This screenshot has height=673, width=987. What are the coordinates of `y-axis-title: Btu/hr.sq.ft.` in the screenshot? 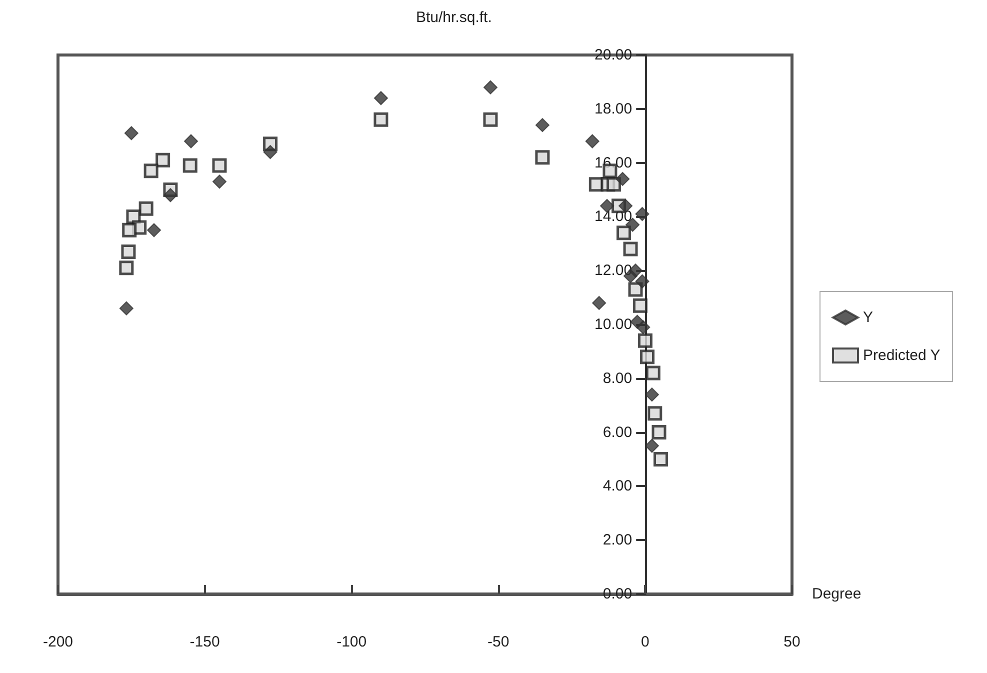 It's located at (454, 17).